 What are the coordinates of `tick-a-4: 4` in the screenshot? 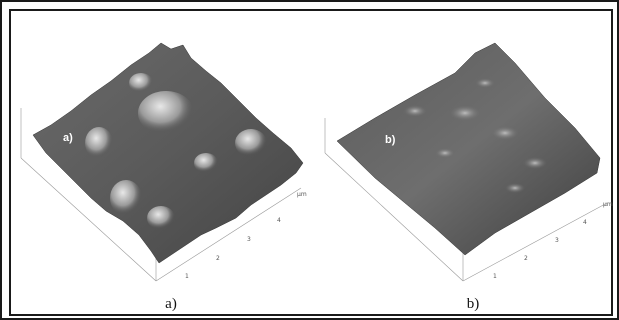 It's located at (279, 220).